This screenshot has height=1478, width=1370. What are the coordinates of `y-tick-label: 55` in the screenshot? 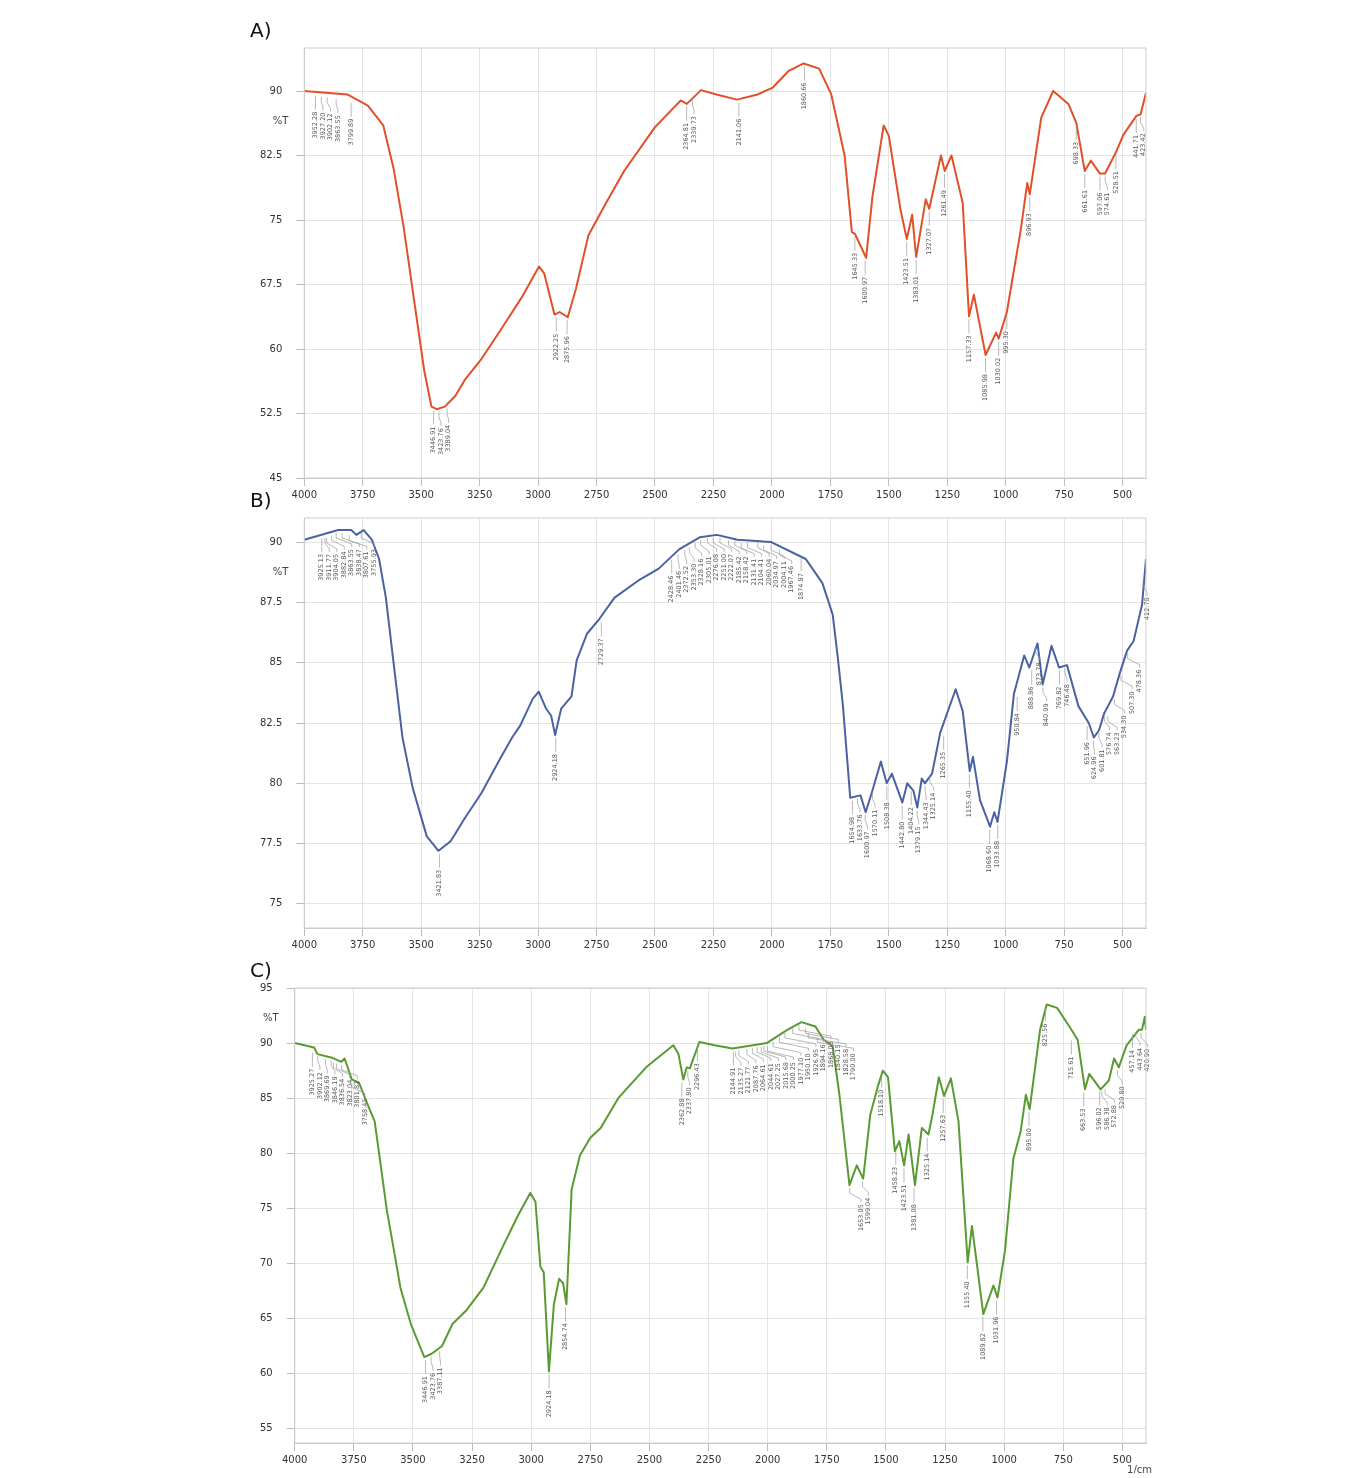 It's located at (266, 1428).